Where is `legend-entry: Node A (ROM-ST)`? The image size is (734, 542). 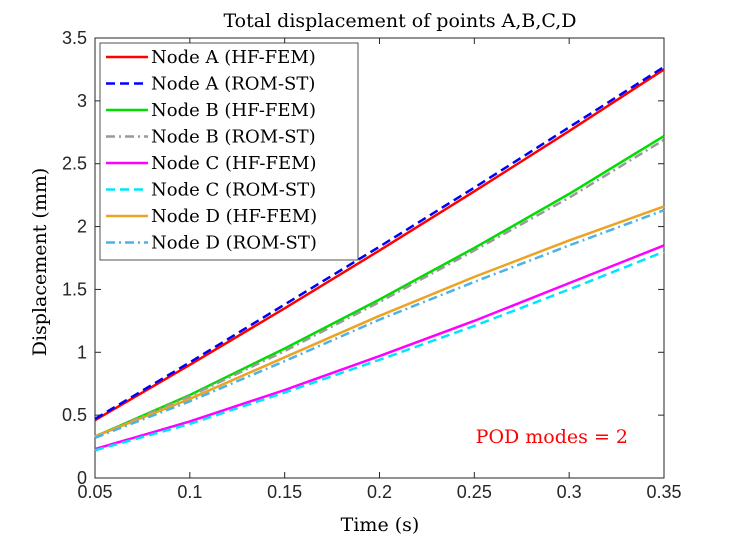 legend-entry: Node A (ROM-ST) is located at coordinates (233, 84).